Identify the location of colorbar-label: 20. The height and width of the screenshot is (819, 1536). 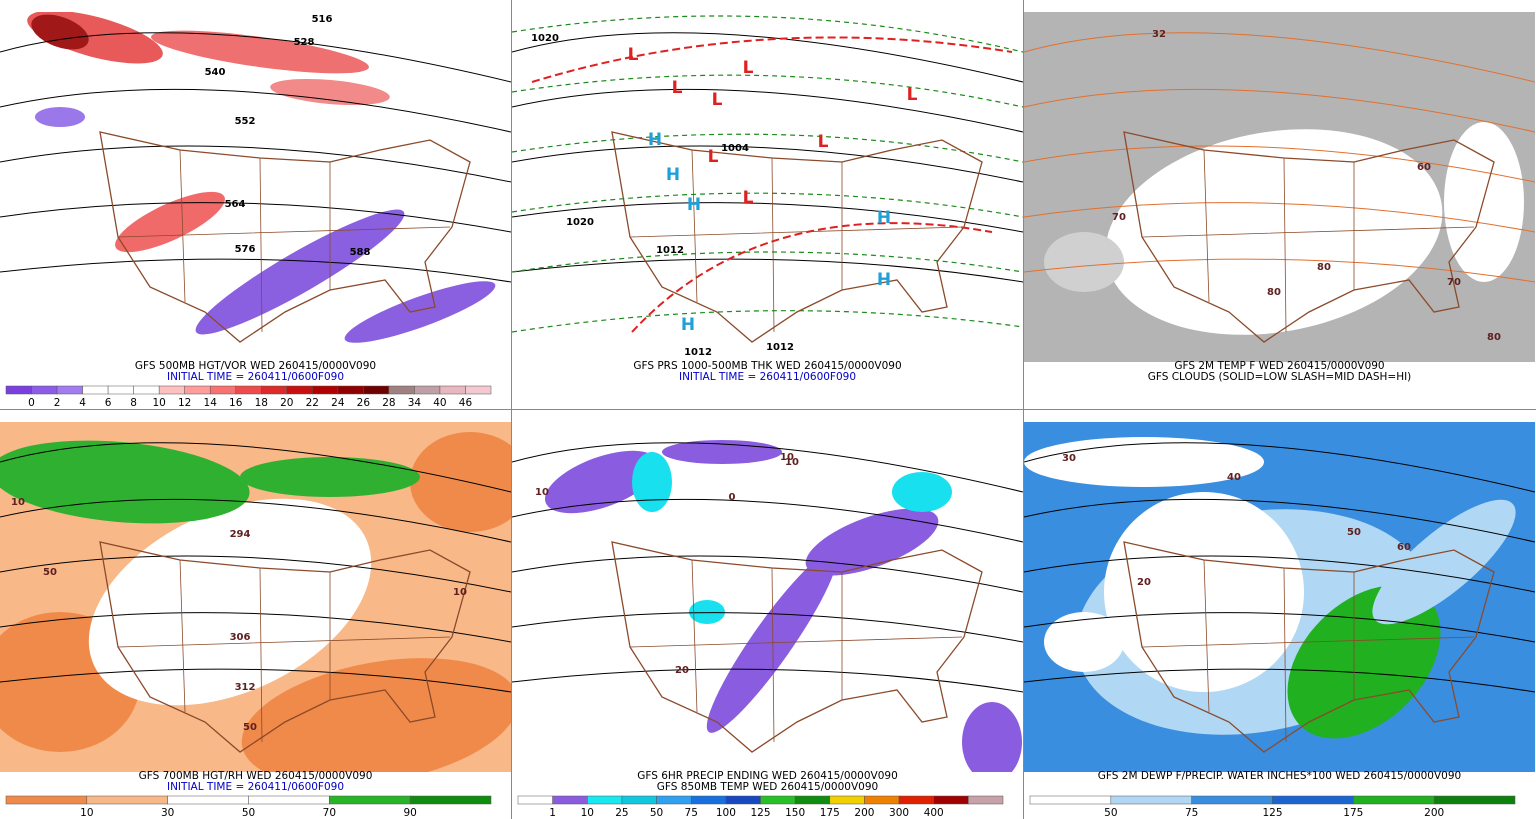
(286, 403).